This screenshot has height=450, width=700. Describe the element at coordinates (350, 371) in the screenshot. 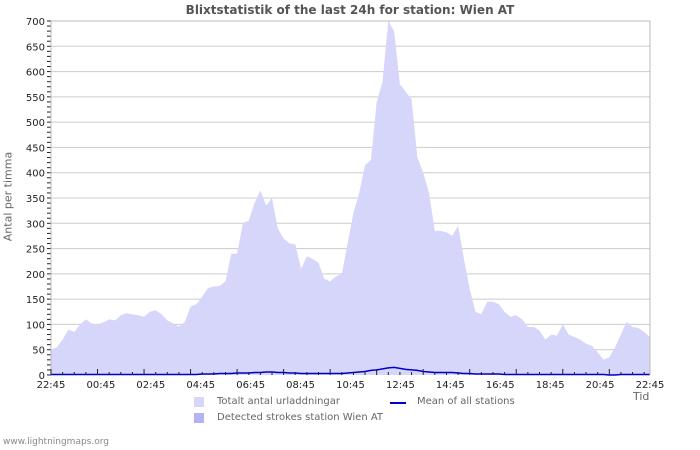

I see `mean-line` at that location.